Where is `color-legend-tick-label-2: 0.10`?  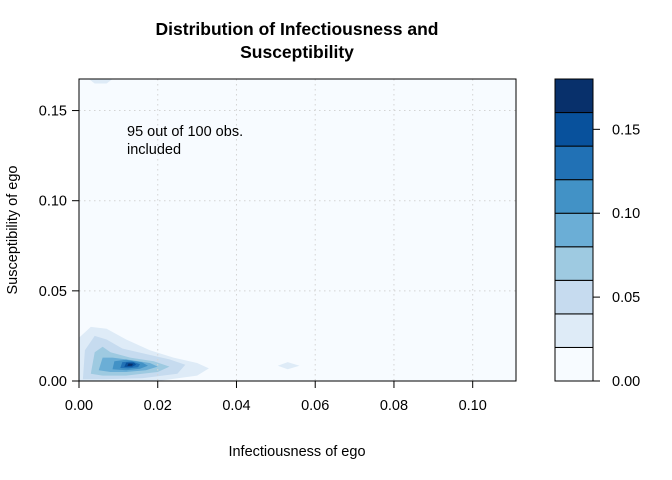 color-legend-tick-label-2: 0.10 is located at coordinates (626, 214).